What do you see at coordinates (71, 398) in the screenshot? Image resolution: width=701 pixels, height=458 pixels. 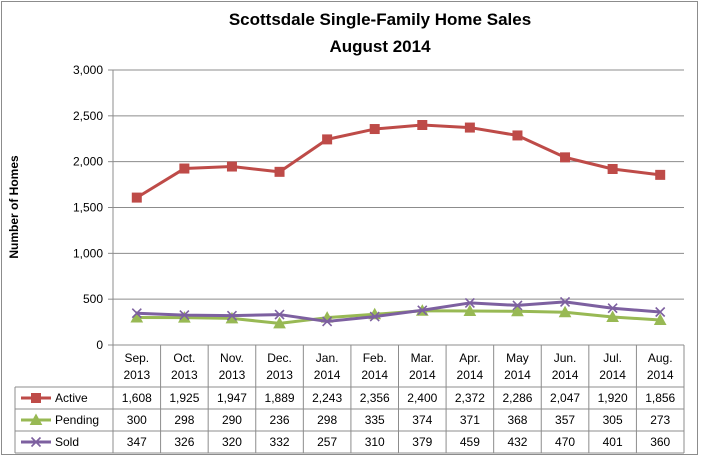 I see `legend-label-active: Active` at bounding box center [71, 398].